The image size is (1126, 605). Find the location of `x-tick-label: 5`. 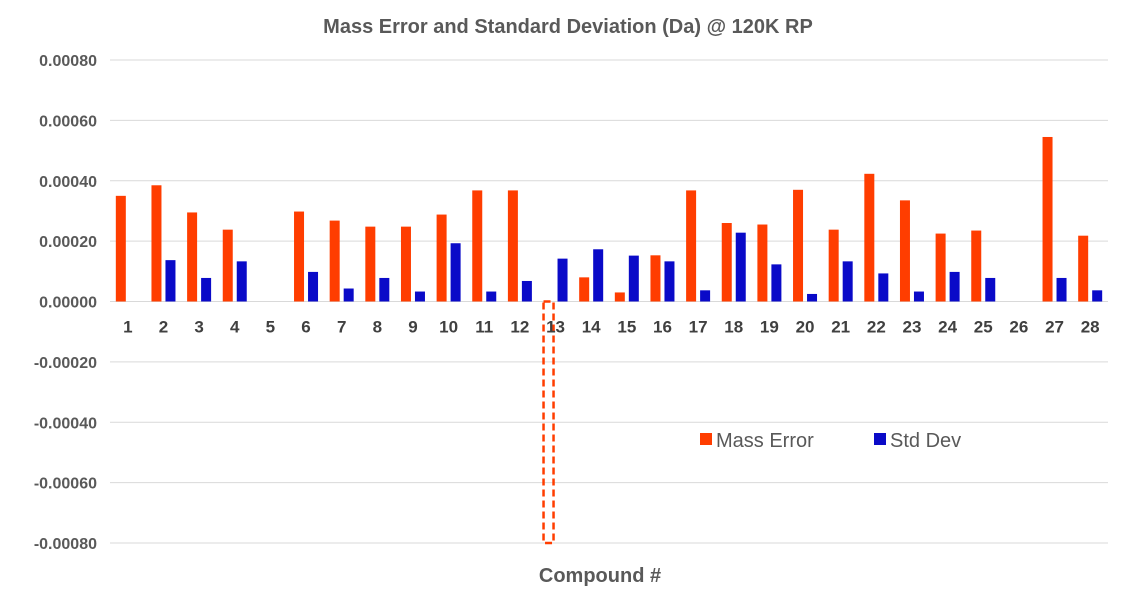

x-tick-label: 5 is located at coordinates (270, 327).